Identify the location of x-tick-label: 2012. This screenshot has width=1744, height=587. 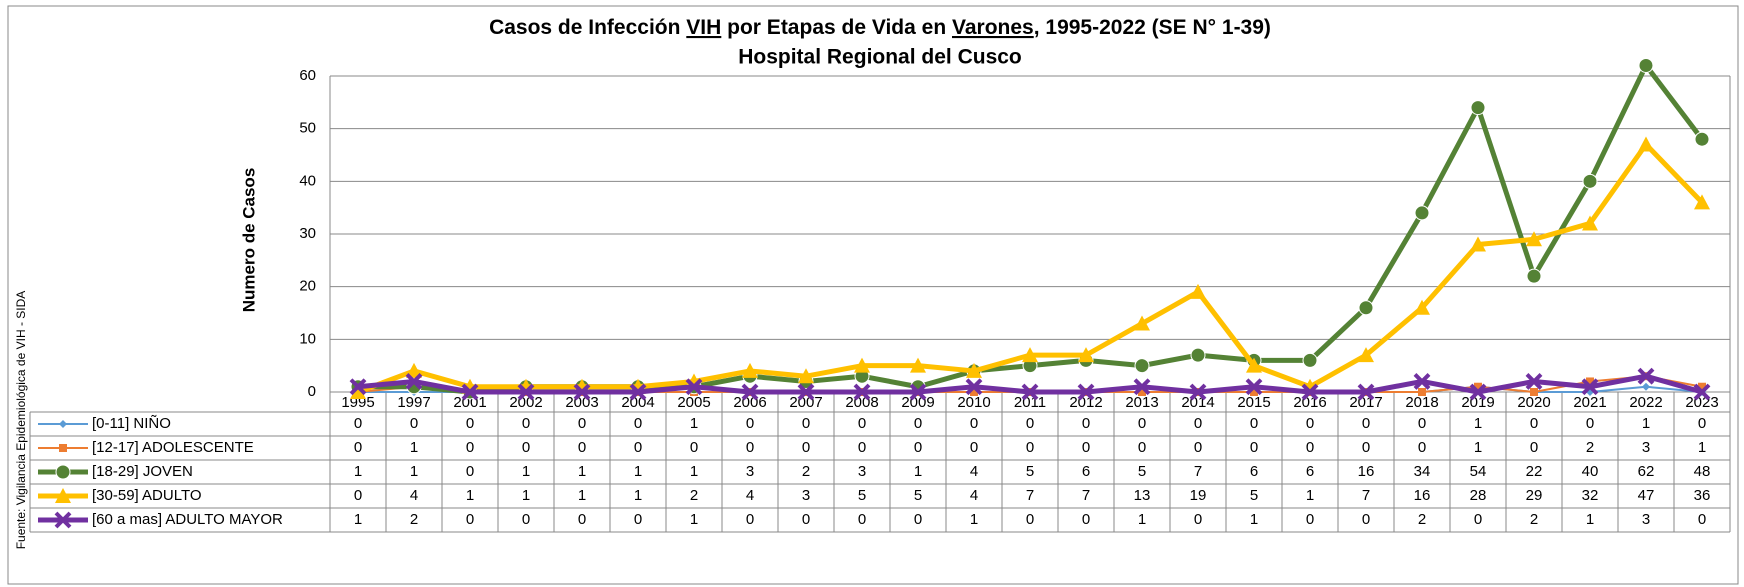
(1085, 402).